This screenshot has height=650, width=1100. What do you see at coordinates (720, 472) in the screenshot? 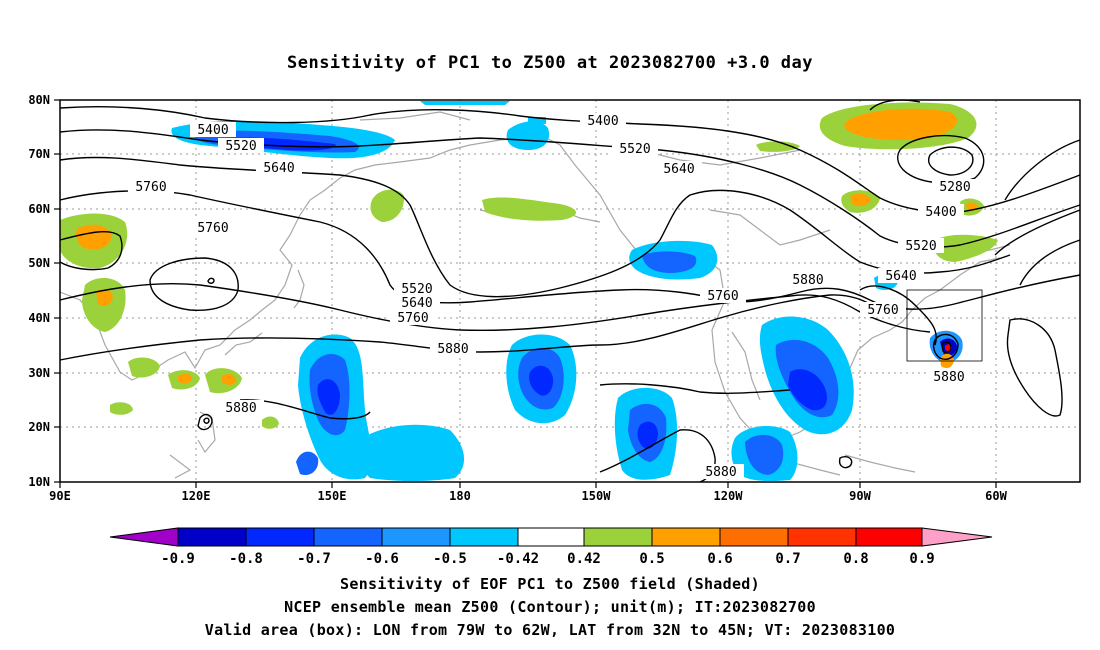
I see `contour-label-5880-east-pacific: 5880` at bounding box center [720, 472].